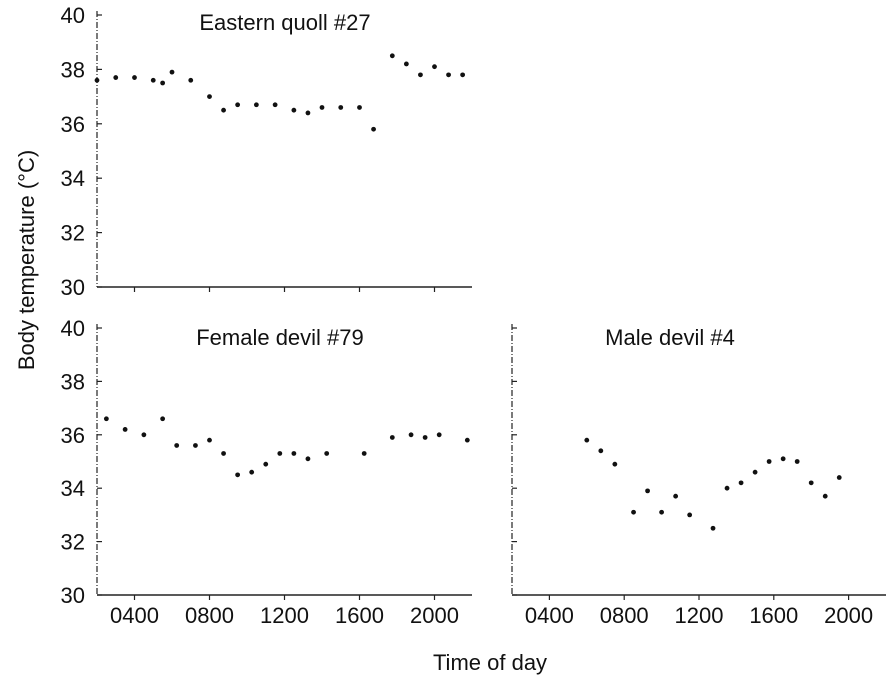 This screenshot has height=680, width=889. I want to click on y-axis-label: Body temperature (°C), so click(26, 260).